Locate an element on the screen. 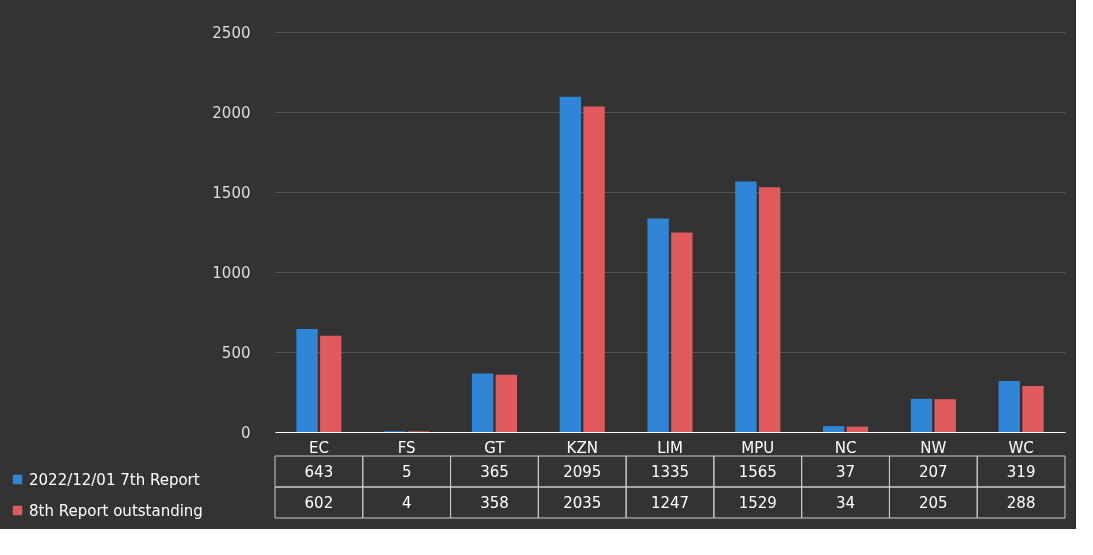 The width and height of the screenshot is (1093, 555). legend-label: 2022/12/01 7th Report is located at coordinates (114, 479).